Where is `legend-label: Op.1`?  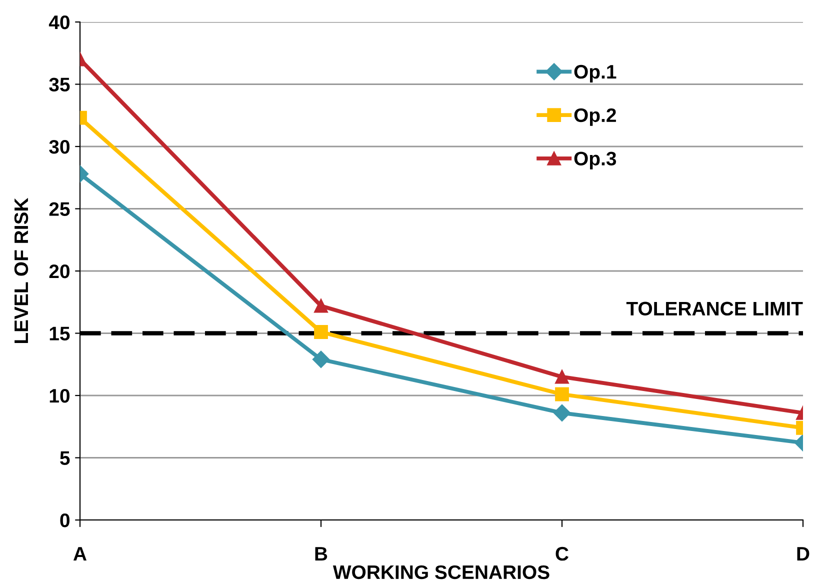
legend-label: Op.1 is located at coordinates (595, 73).